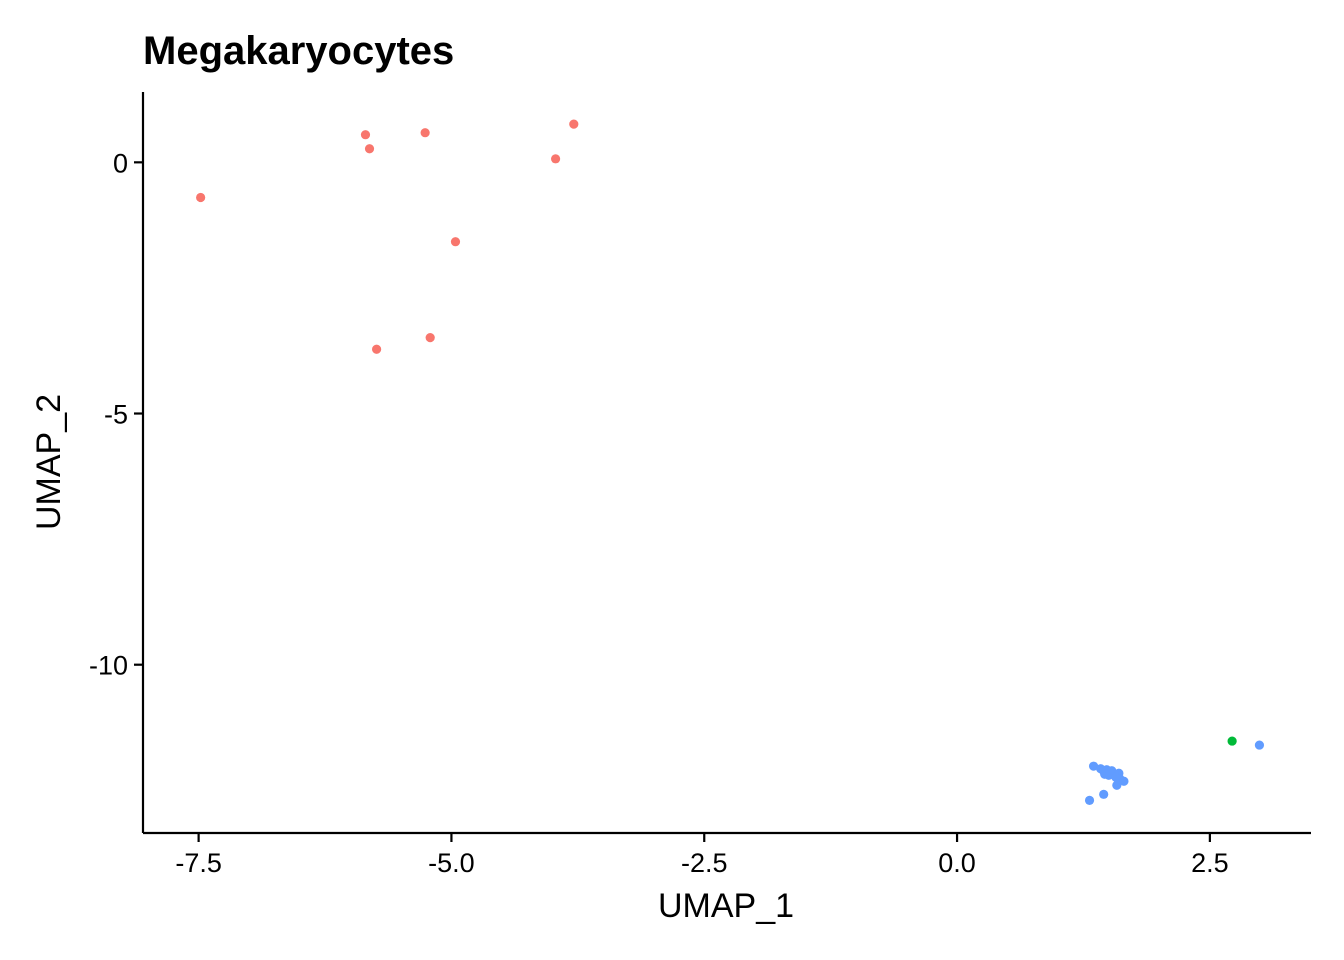  I want to click on x-tick-label: 0.0, so click(957, 863).